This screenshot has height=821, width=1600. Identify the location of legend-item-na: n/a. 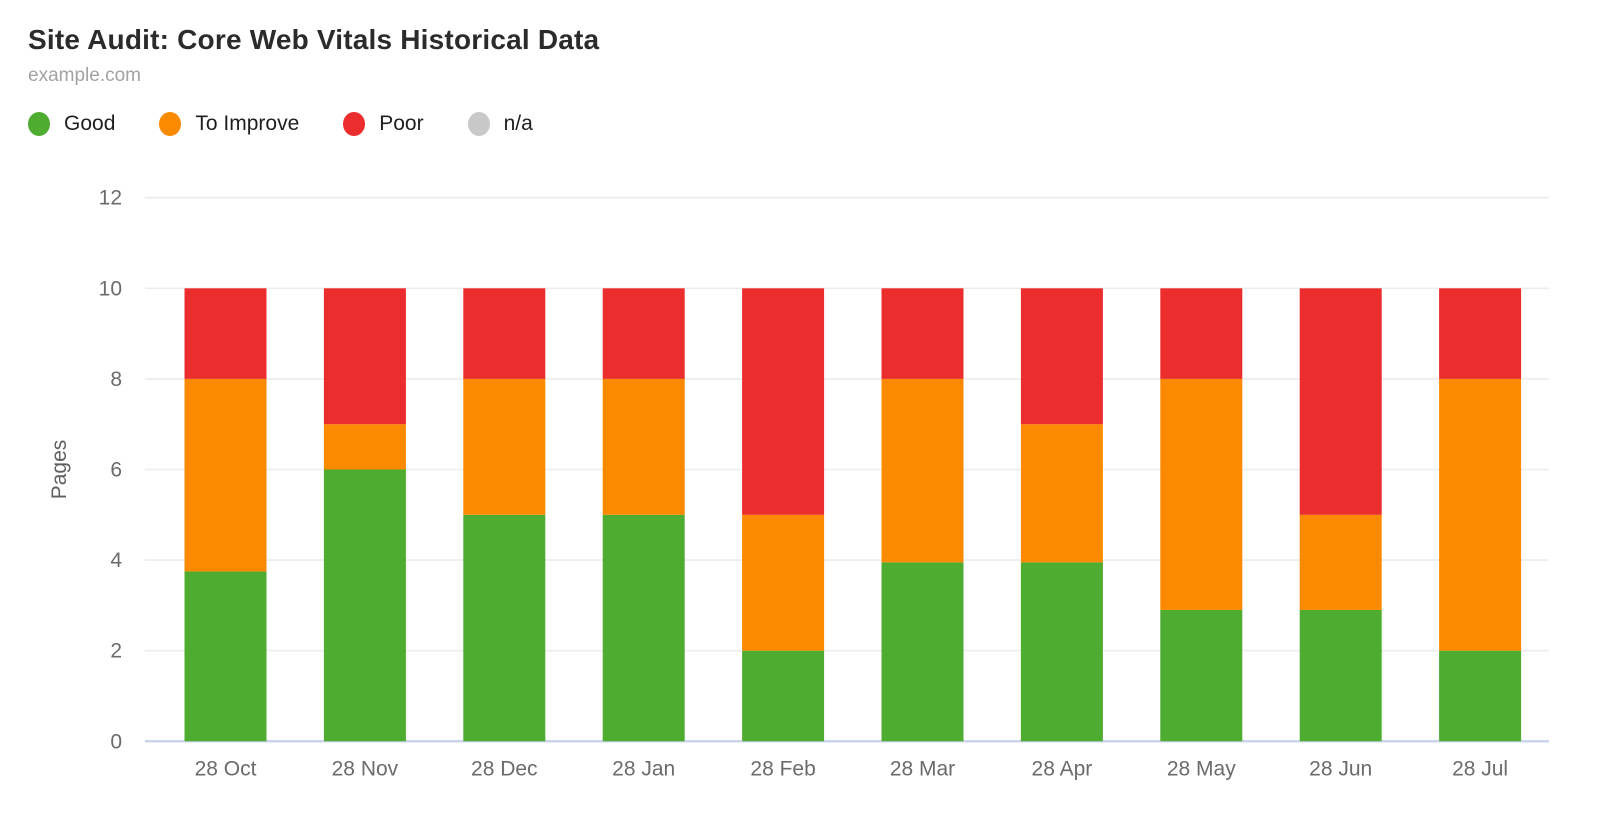
(500, 124).